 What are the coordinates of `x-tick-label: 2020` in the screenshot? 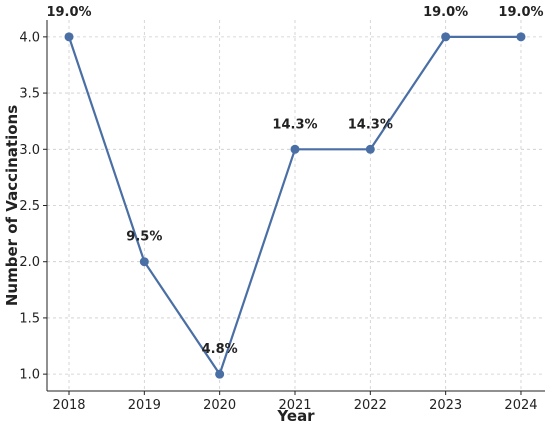 It's located at (219, 405).